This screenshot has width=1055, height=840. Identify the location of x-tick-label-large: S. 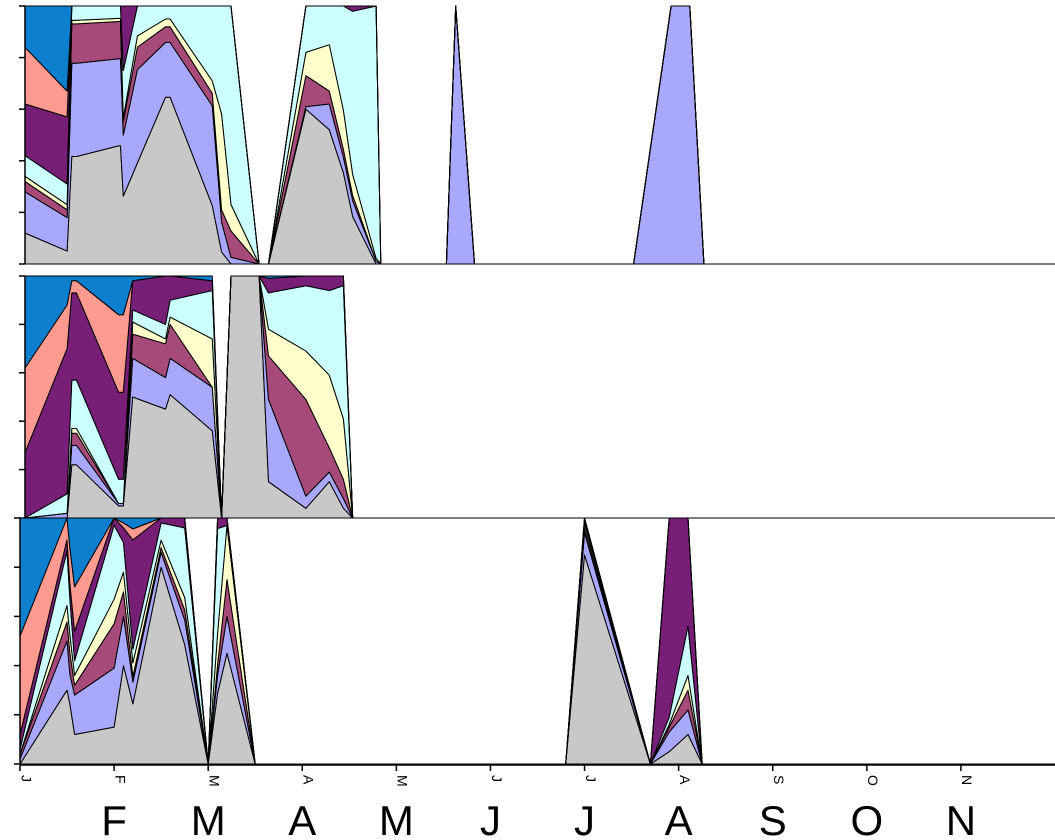
(773, 818).